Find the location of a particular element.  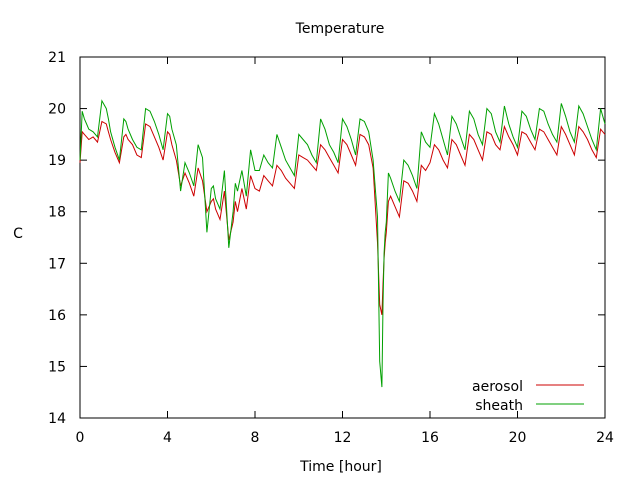

x-tick-label: 0 is located at coordinates (80, 438).